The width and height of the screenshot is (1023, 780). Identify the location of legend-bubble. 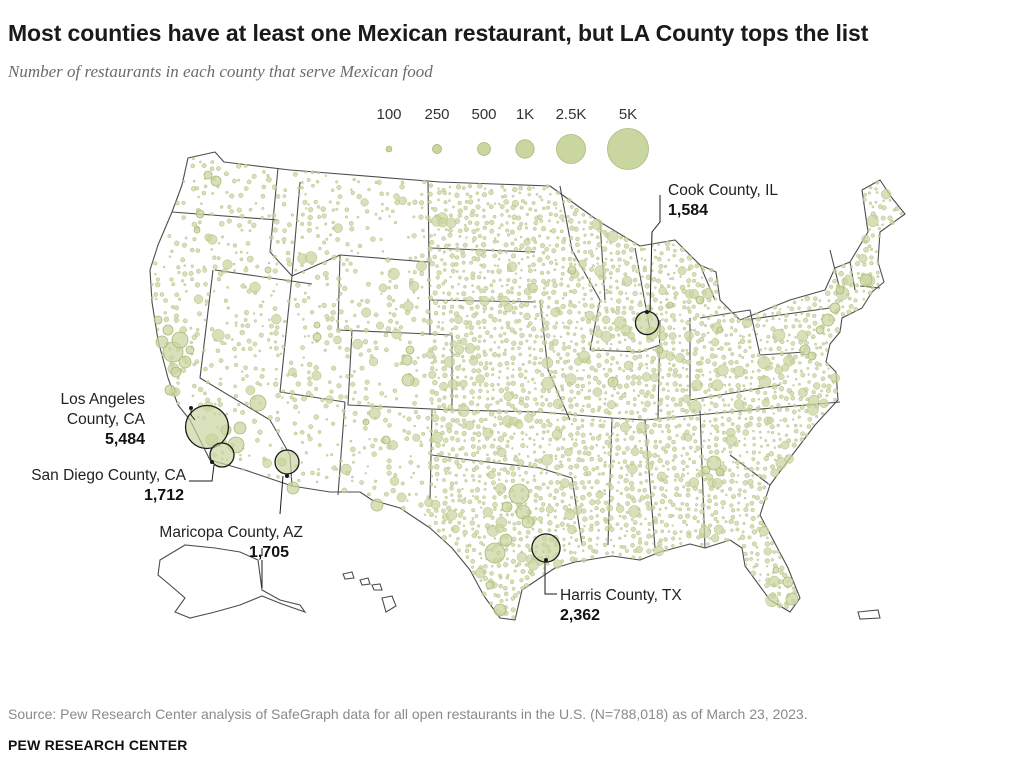
(525, 149).